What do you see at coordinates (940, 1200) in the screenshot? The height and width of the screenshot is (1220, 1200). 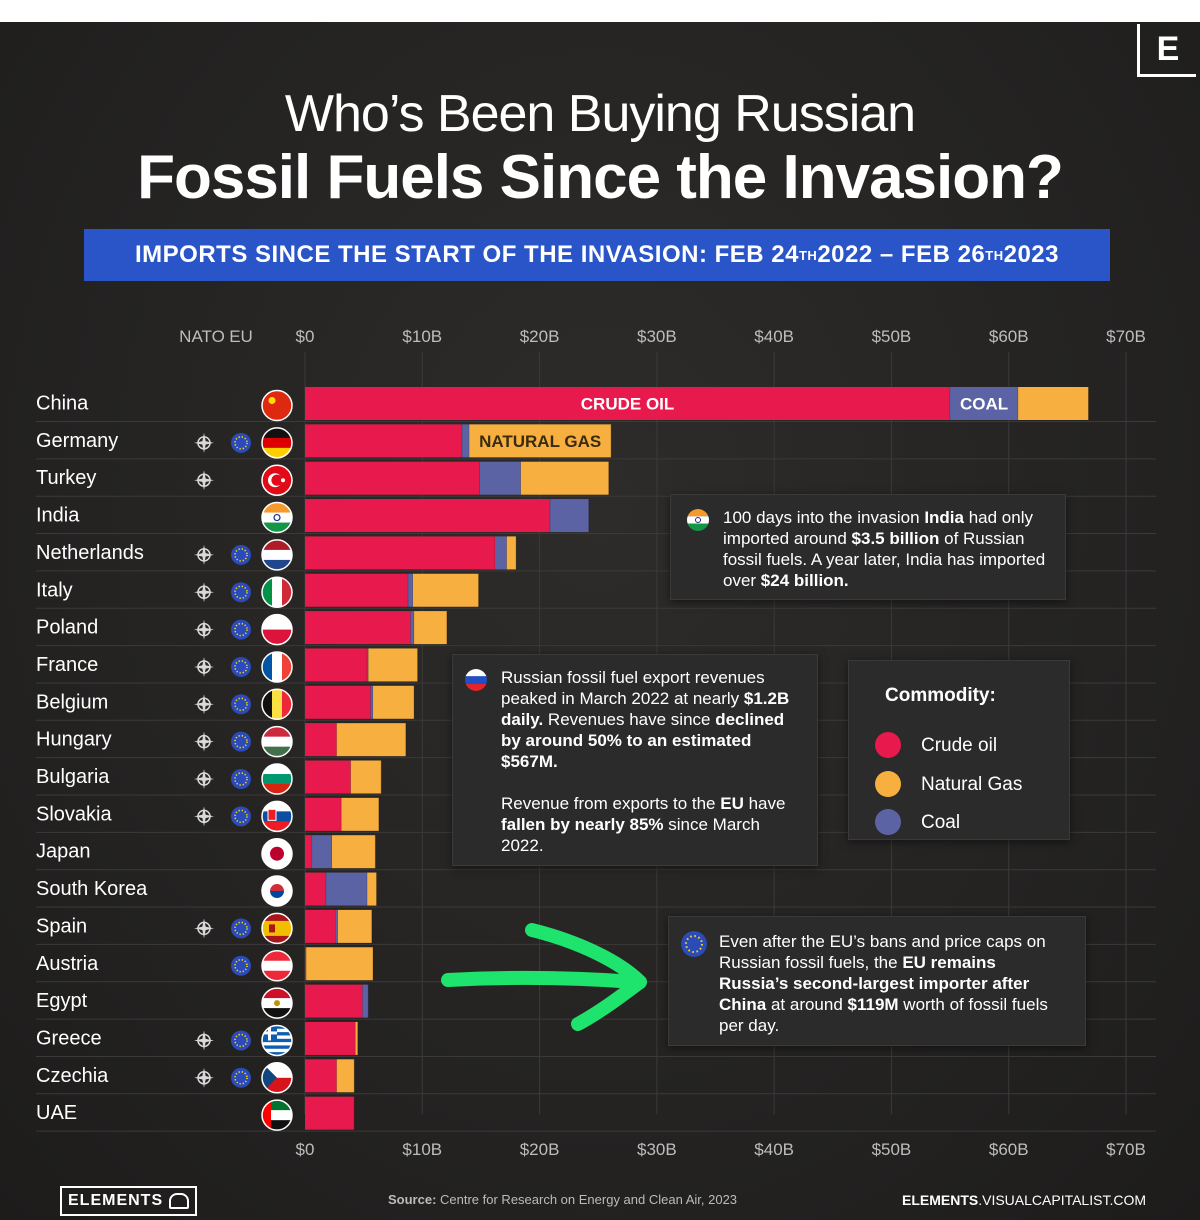 I see `footer-url-bold: ELEMENTS` at bounding box center [940, 1200].